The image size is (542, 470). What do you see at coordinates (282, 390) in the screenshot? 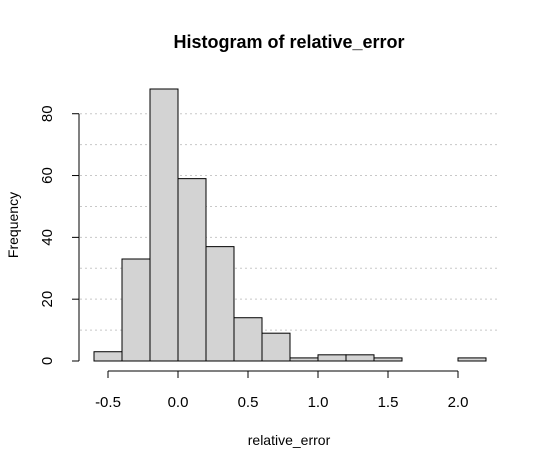
I see `x-axis: -0.5 0.0 0.5 1.0 1.5 2.0` at bounding box center [282, 390].